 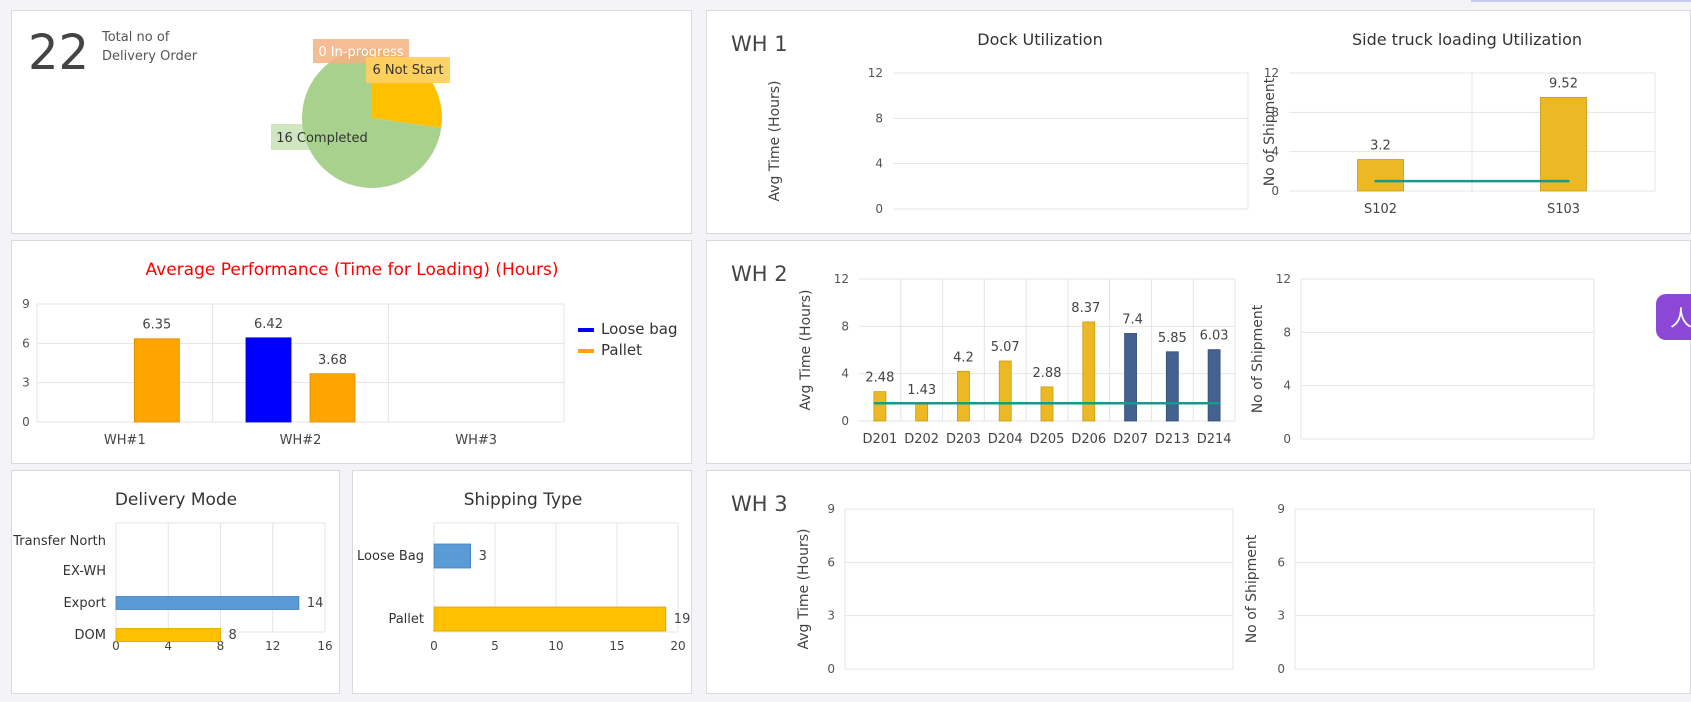 What do you see at coordinates (1380, 209) in the screenshot?
I see `wh1-side-xtick: S102` at bounding box center [1380, 209].